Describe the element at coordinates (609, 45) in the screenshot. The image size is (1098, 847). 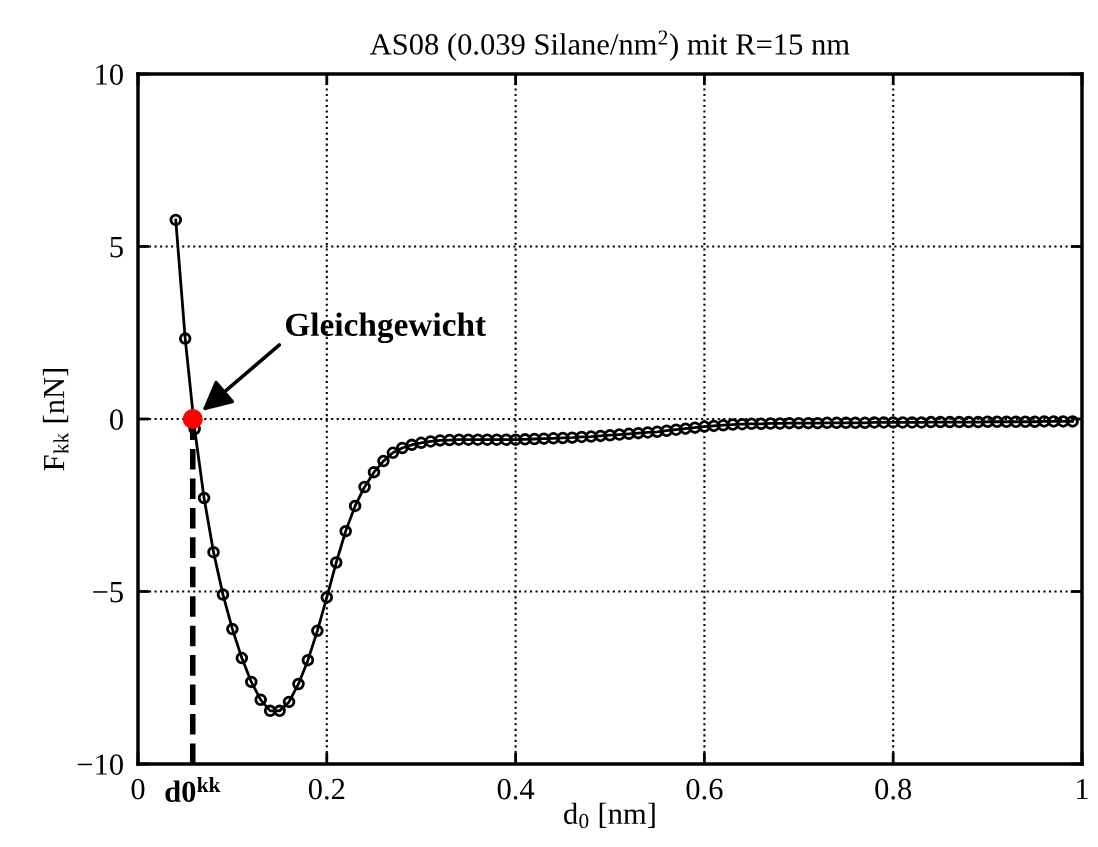
I see `chart-title: AS08 (0.039 Silane/nm$^{2}$) mit R=15 nm` at that location.